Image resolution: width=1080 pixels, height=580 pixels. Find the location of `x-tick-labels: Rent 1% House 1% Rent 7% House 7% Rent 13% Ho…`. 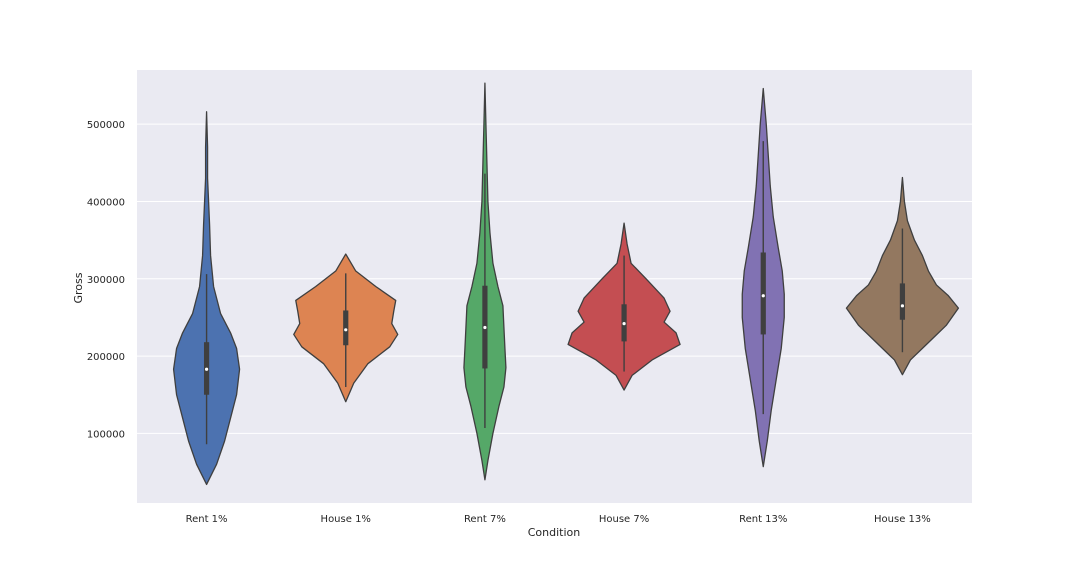

x-tick-labels: Rent 1% House 1% Rent 7% House 7% Rent 13% Ho… is located at coordinates (558, 519).